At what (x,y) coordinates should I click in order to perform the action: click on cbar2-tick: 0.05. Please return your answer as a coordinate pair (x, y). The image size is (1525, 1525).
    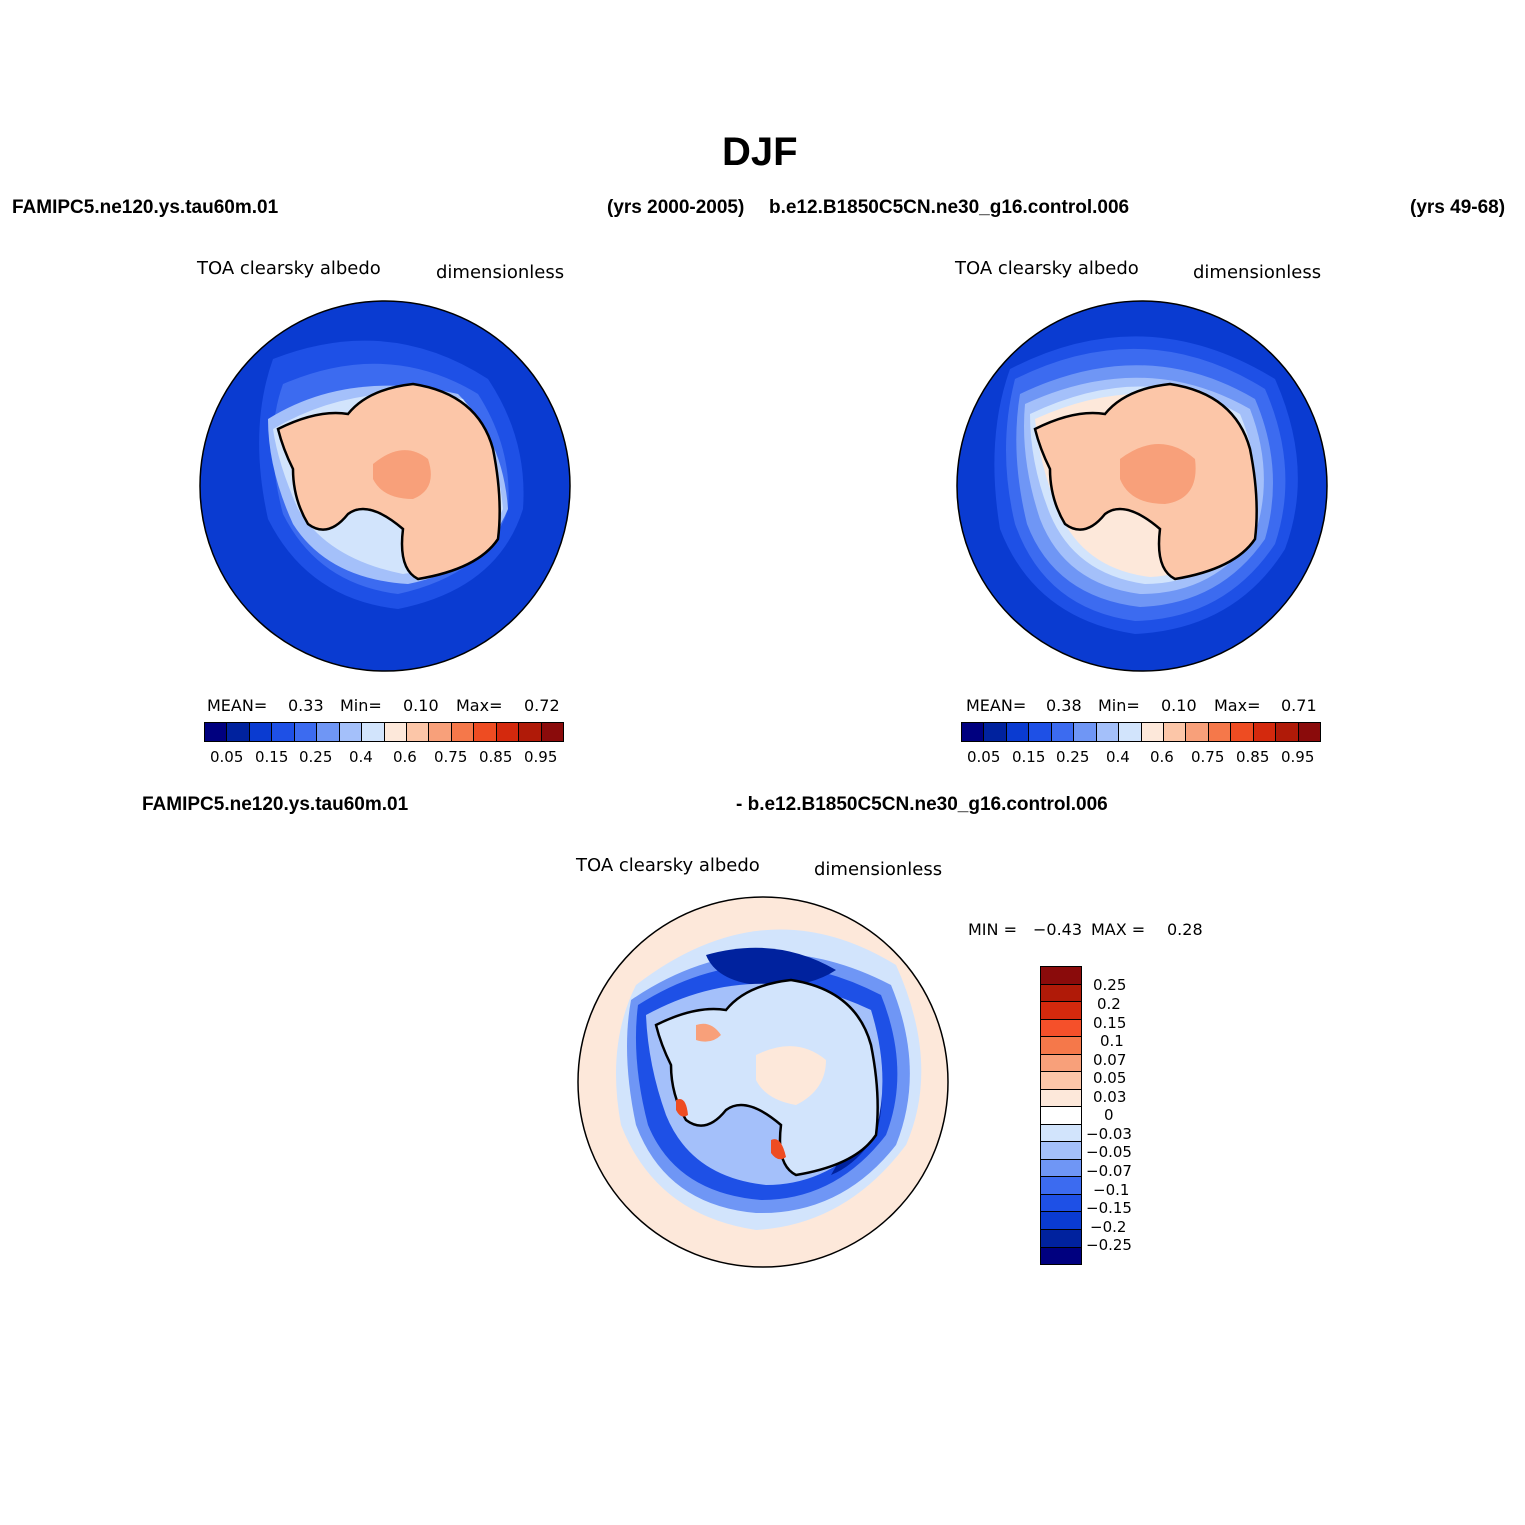
    Looking at the image, I should click on (984, 757).